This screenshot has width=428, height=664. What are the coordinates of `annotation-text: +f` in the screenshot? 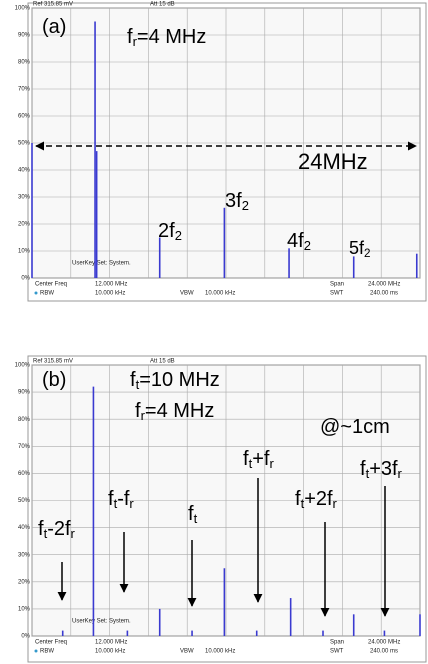 It's located at (261, 459).